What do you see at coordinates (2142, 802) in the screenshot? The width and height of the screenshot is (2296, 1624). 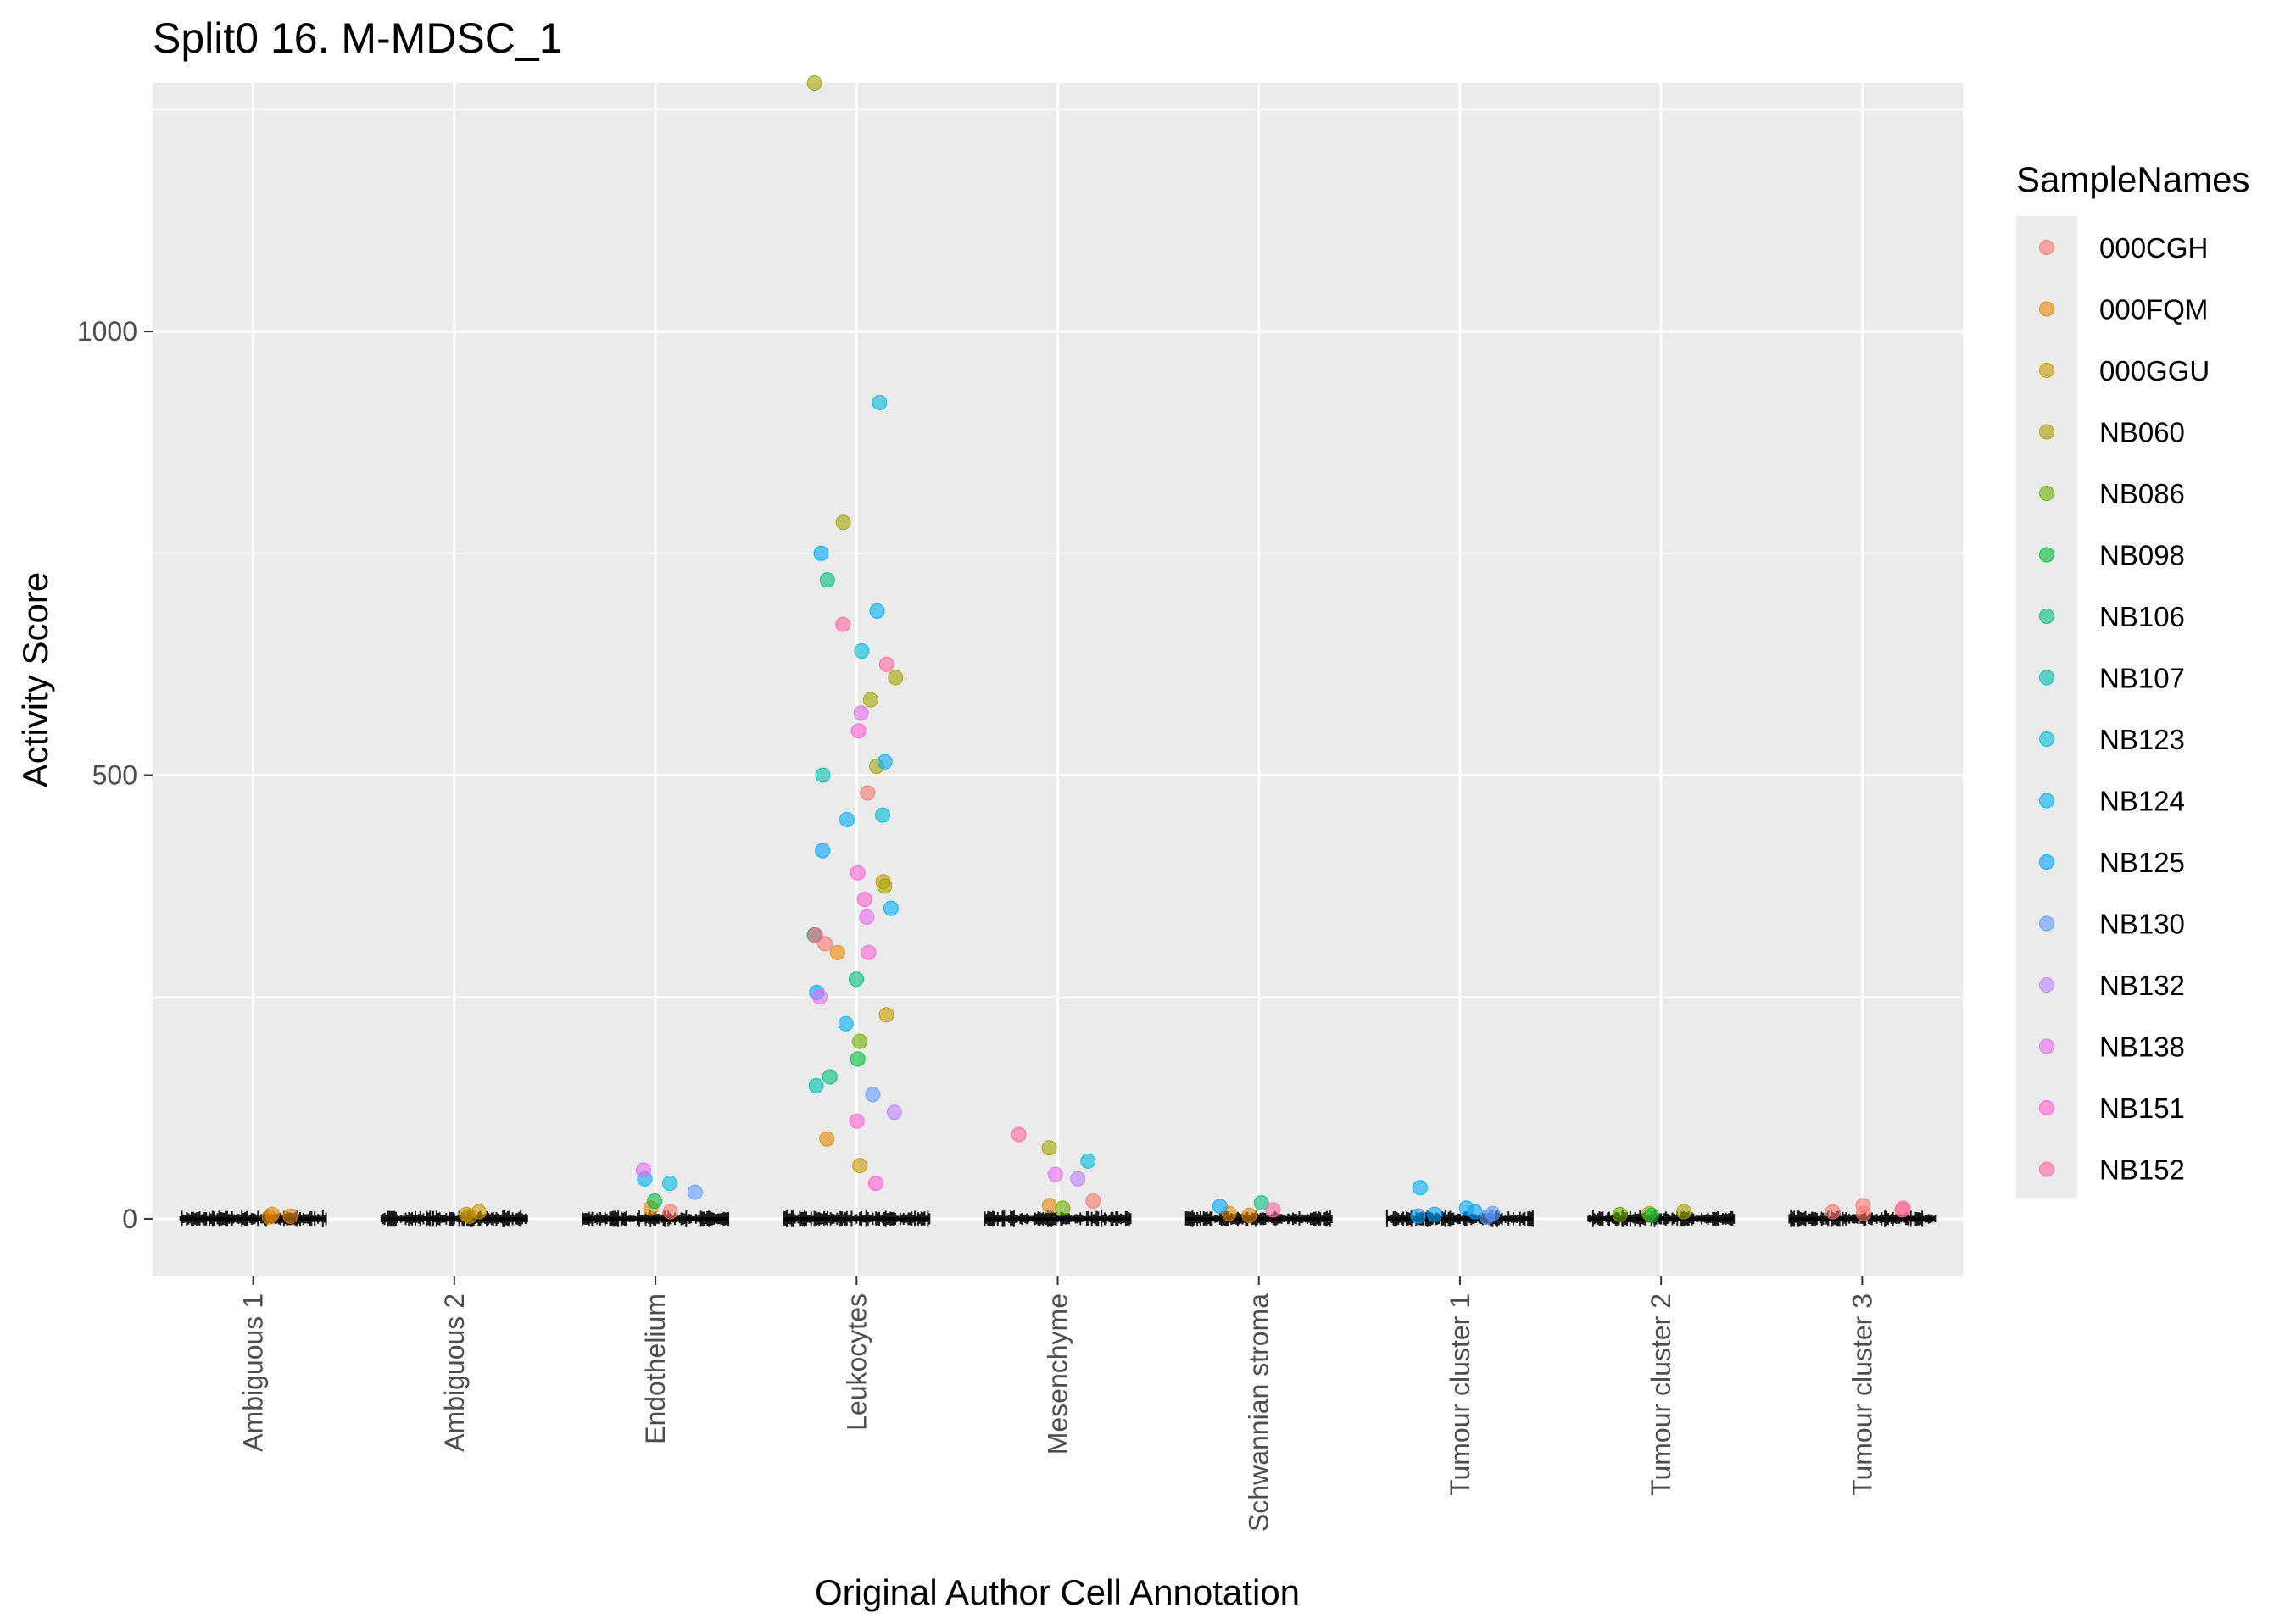 I see `legend-label: NB124` at bounding box center [2142, 802].